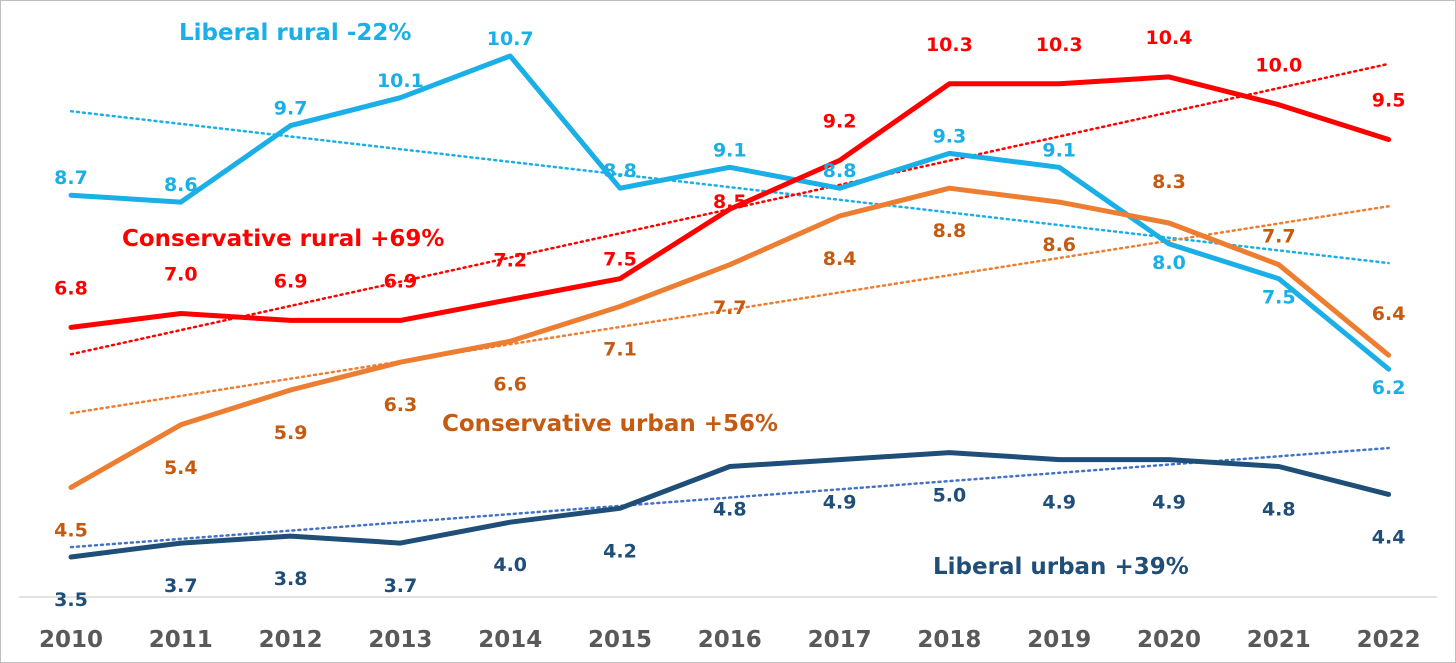  Describe the element at coordinates (1059, 150) in the screenshot. I see `data-label-liberal-rural-2019: 9.1` at that location.